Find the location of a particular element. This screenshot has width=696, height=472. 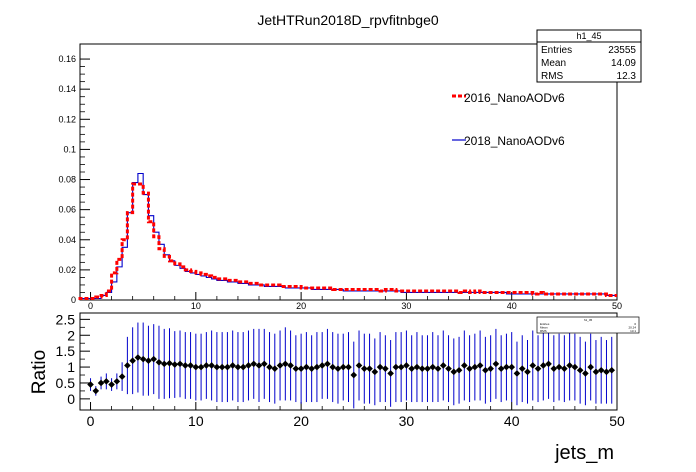

ratio-x-tick-label: 20 is located at coordinates (301, 421).